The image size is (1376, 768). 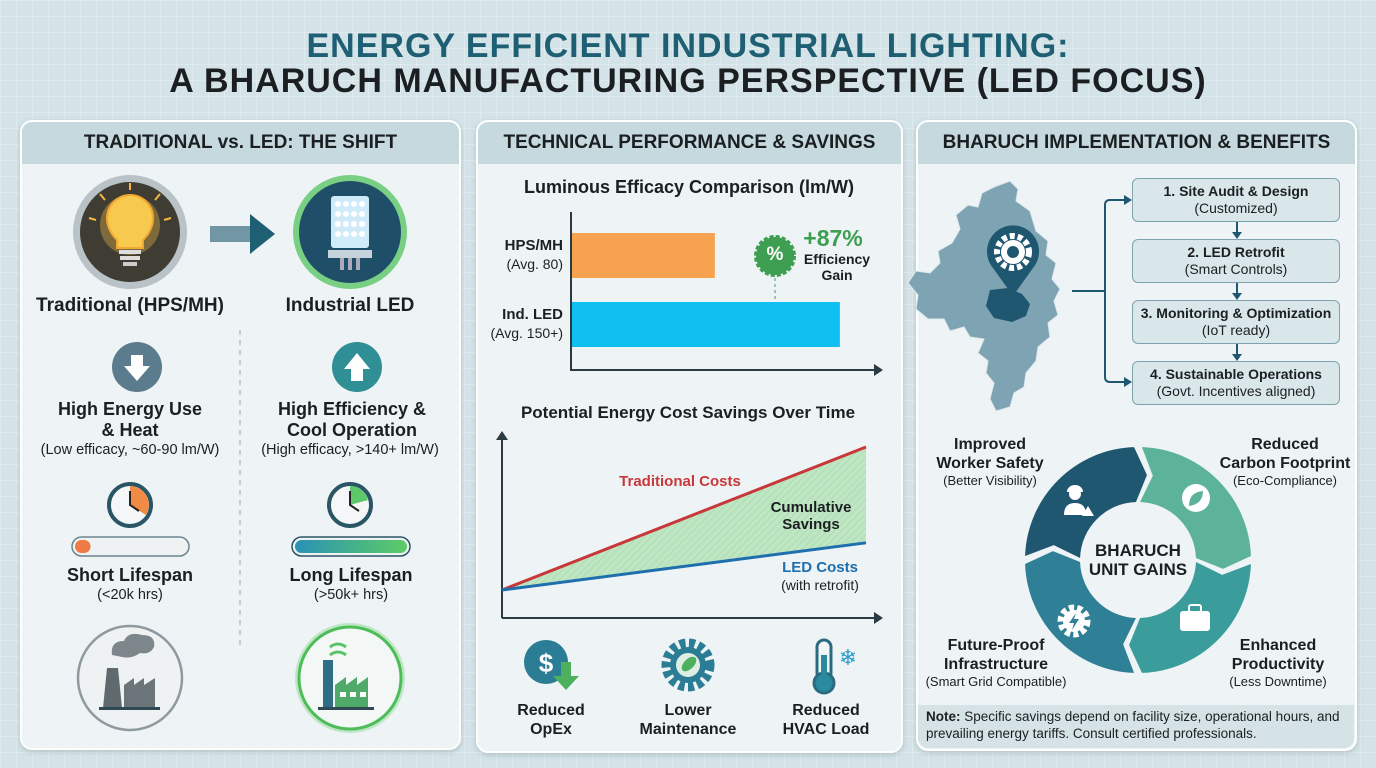 What do you see at coordinates (833, 238) in the screenshot?
I see `efficiency-gain-value: +87%` at bounding box center [833, 238].